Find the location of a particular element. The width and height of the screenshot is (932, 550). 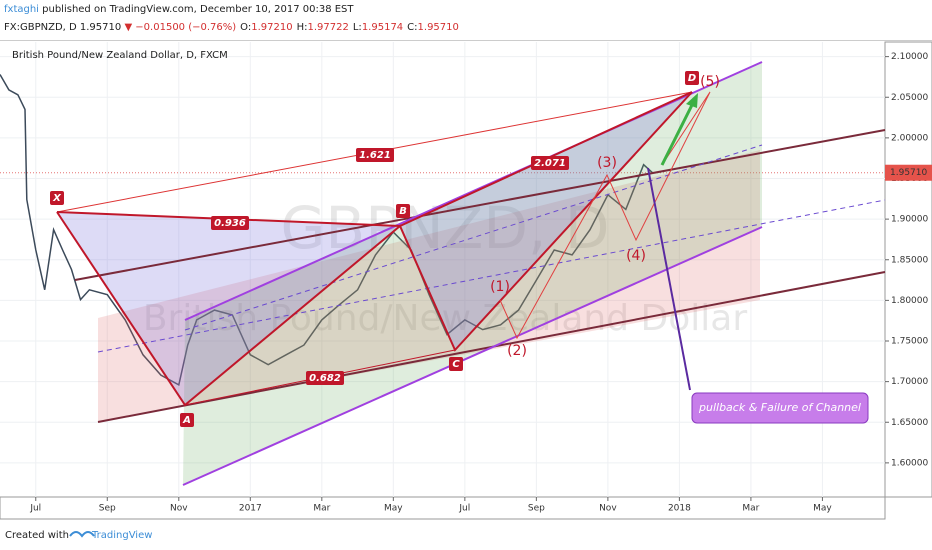

point-label: A is located at coordinates (186, 420).